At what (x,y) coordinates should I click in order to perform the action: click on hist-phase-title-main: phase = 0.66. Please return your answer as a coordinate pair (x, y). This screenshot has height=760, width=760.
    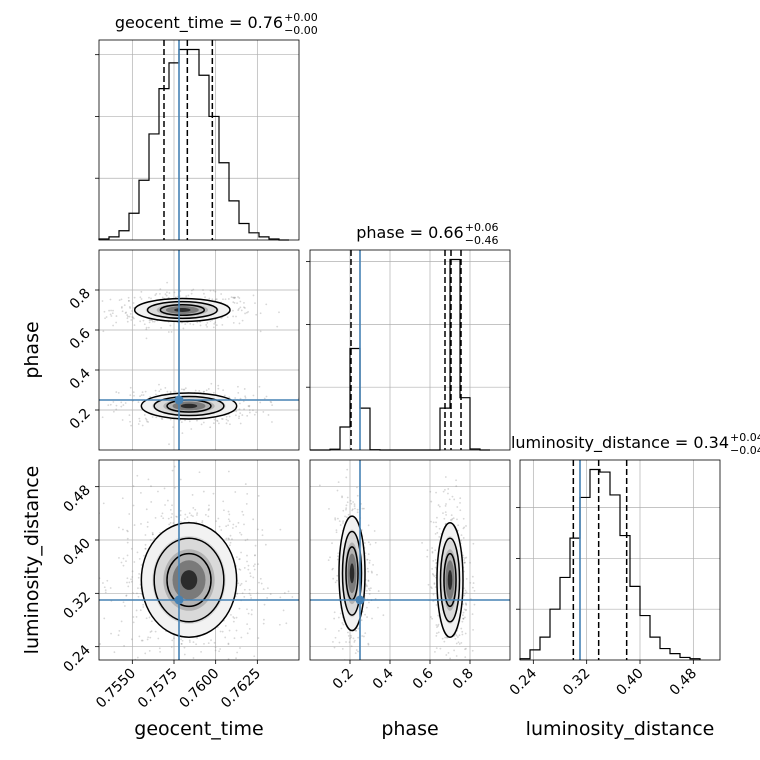
    Looking at the image, I should click on (409, 232).